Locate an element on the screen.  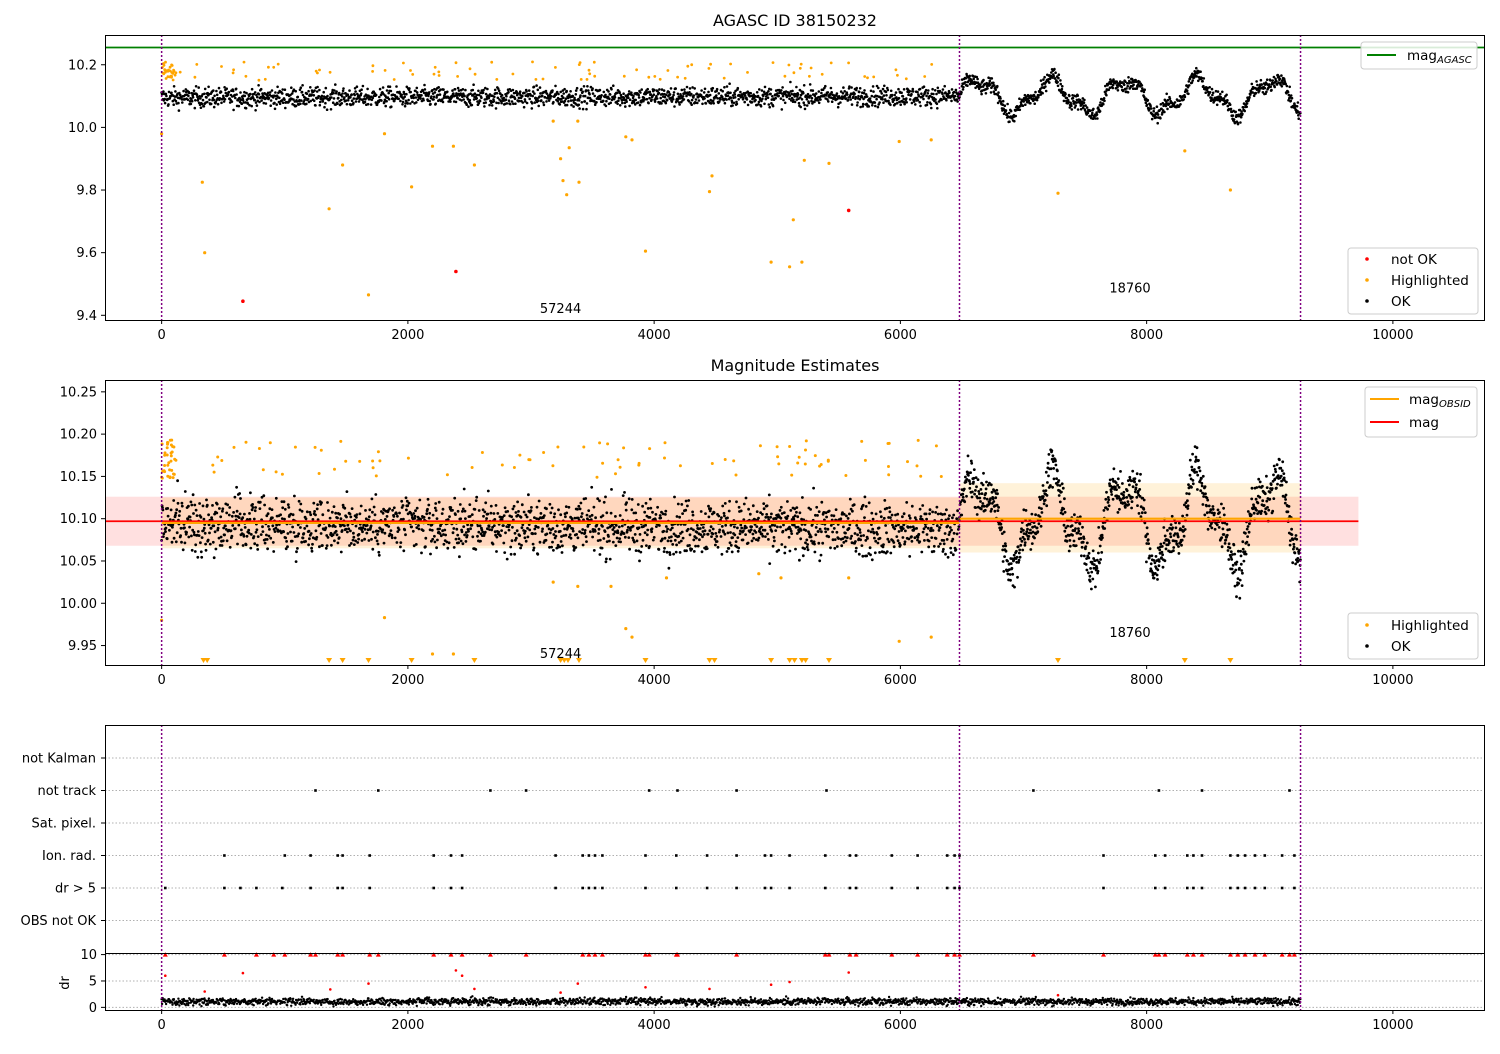
x-tick-label: 2000 is located at coordinates (407, 335).